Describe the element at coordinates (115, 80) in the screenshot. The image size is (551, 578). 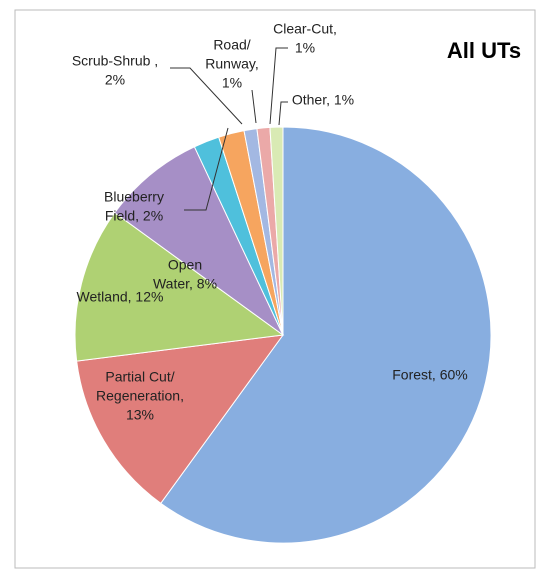
I see `data-label: 2%` at that location.